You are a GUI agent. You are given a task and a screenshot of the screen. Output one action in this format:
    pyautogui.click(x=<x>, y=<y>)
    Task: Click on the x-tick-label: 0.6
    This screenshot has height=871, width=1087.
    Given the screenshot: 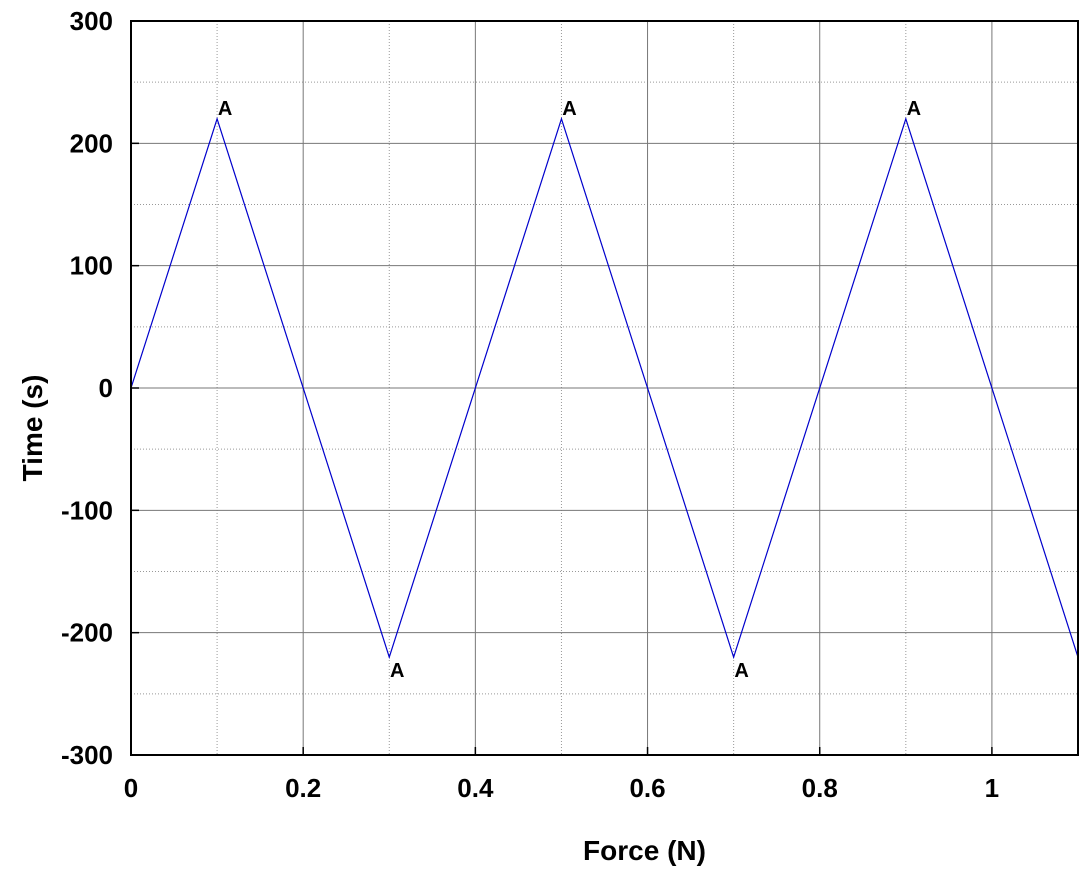 What is the action you would take?
    pyautogui.click(x=647, y=788)
    